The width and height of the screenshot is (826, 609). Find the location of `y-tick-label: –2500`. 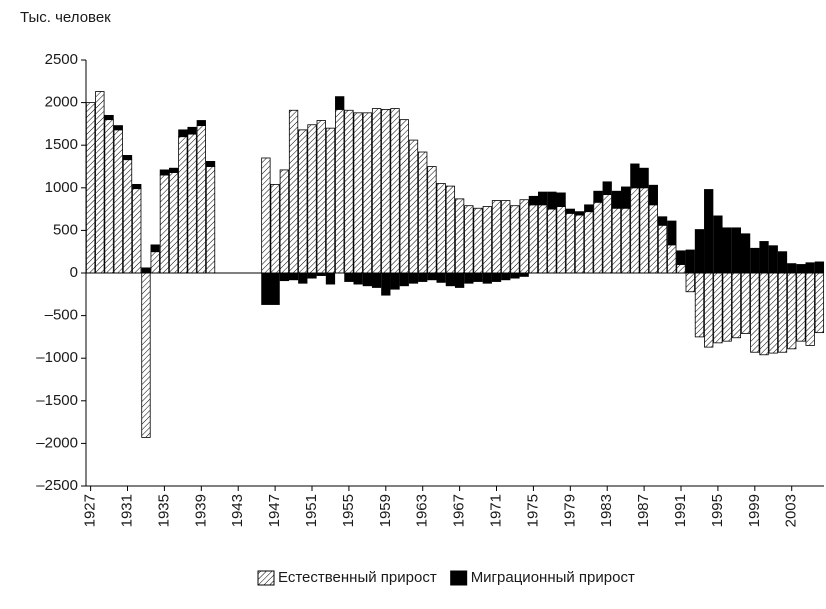

y-tick-label: –2500 is located at coordinates (57, 485).